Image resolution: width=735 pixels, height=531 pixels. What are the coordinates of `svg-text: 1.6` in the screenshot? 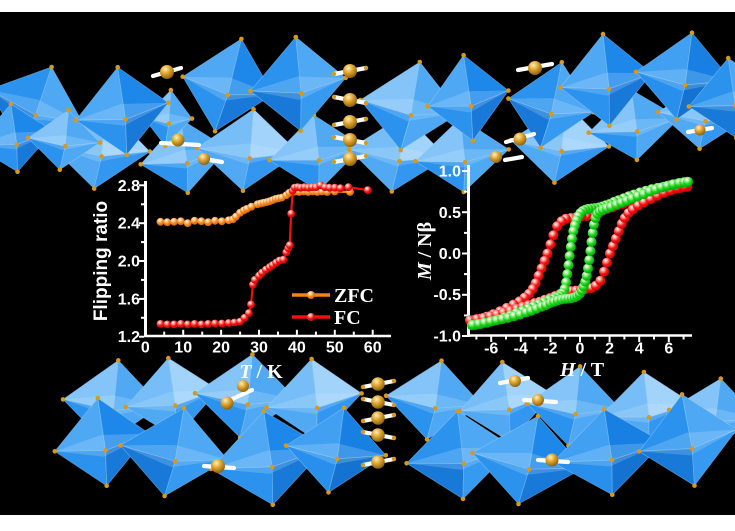 It's located at (129, 299).